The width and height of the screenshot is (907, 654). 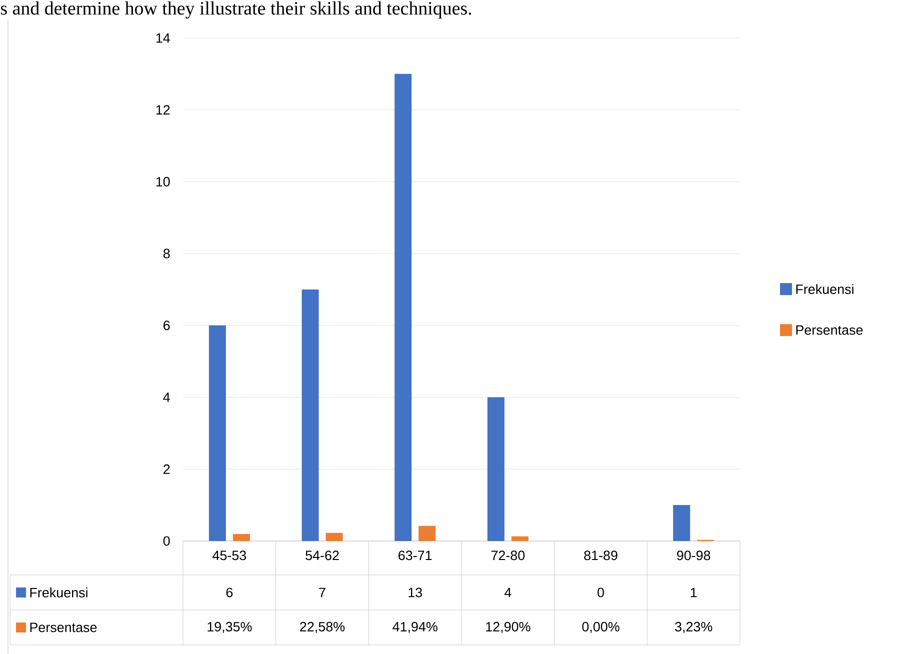 I want to click on data-label: 0, so click(x=601, y=593).